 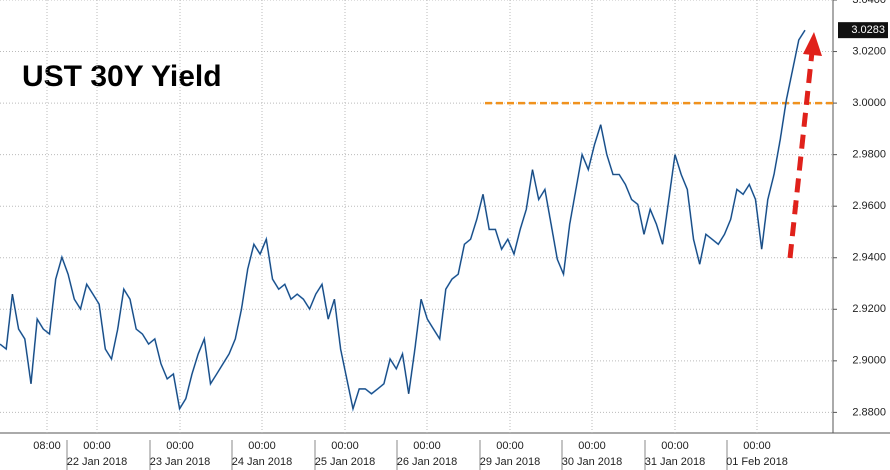 What do you see at coordinates (869, 206) in the screenshot?
I see `y-tick-label: 2.9600` at bounding box center [869, 206].